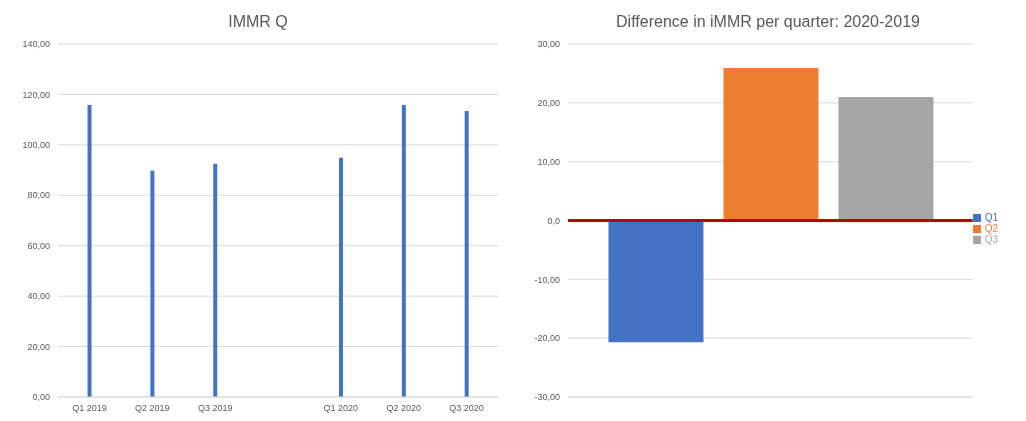  Describe the element at coordinates (89, 408) in the screenshot. I see `x-tick-label: Q1 2019` at that location.